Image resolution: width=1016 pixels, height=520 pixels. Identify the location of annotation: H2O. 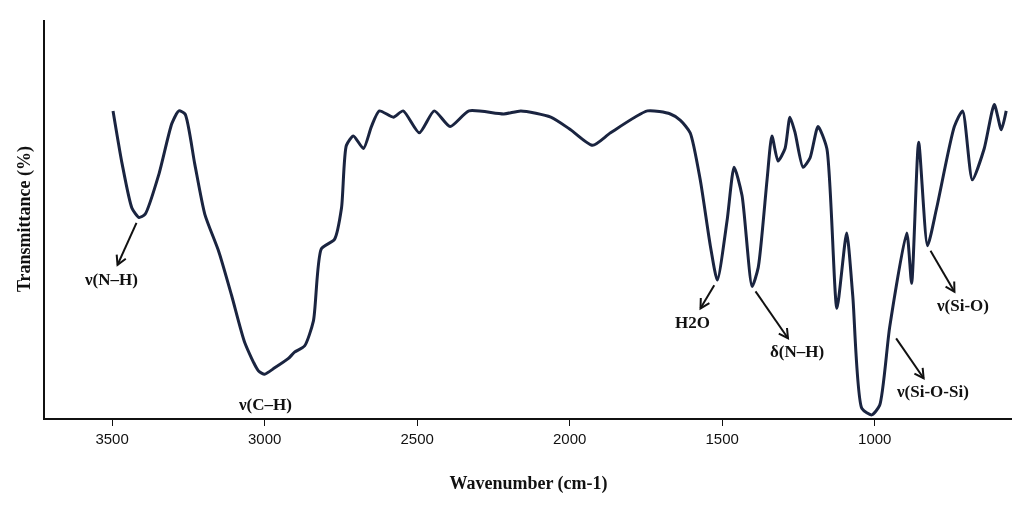
(692, 322).